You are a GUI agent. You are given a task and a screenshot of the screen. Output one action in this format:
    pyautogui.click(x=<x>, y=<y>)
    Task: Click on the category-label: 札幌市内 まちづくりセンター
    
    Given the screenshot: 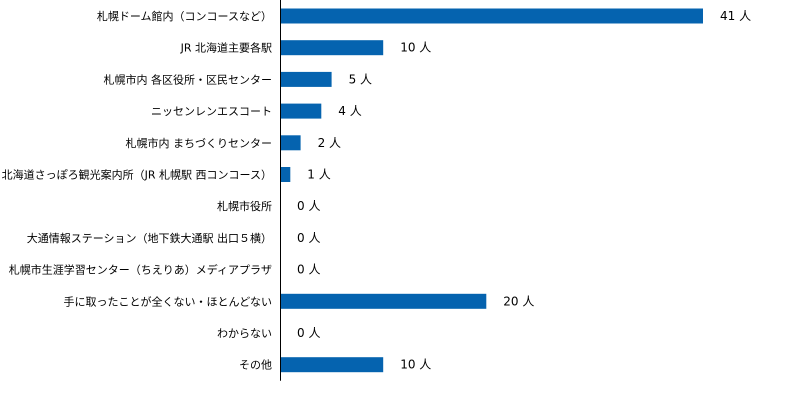 What is the action you would take?
    pyautogui.click(x=199, y=143)
    